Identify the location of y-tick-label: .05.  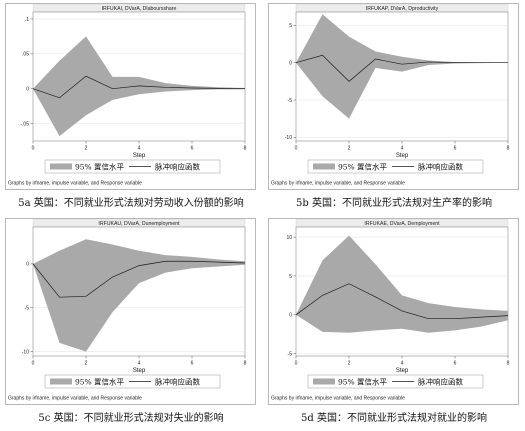
(25, 55).